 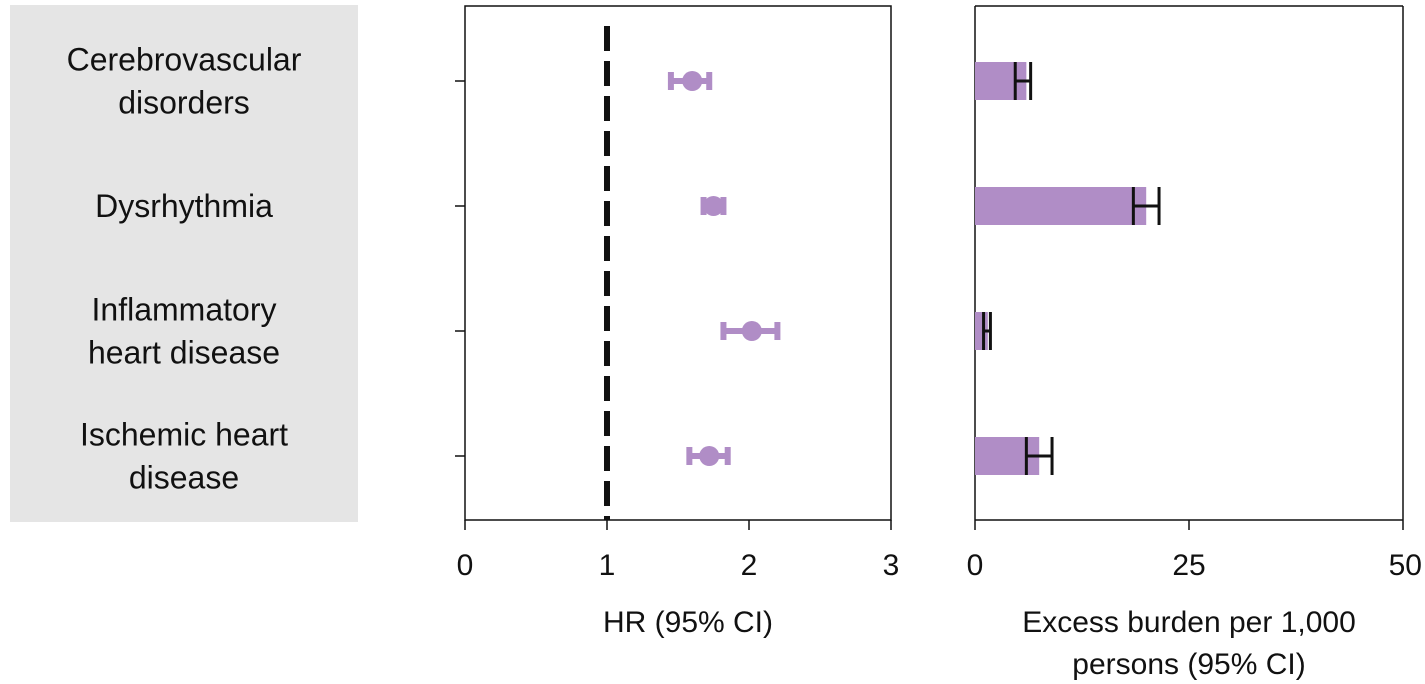 I want to click on hr-axis-title: HR (95% CI), so click(x=688, y=622).